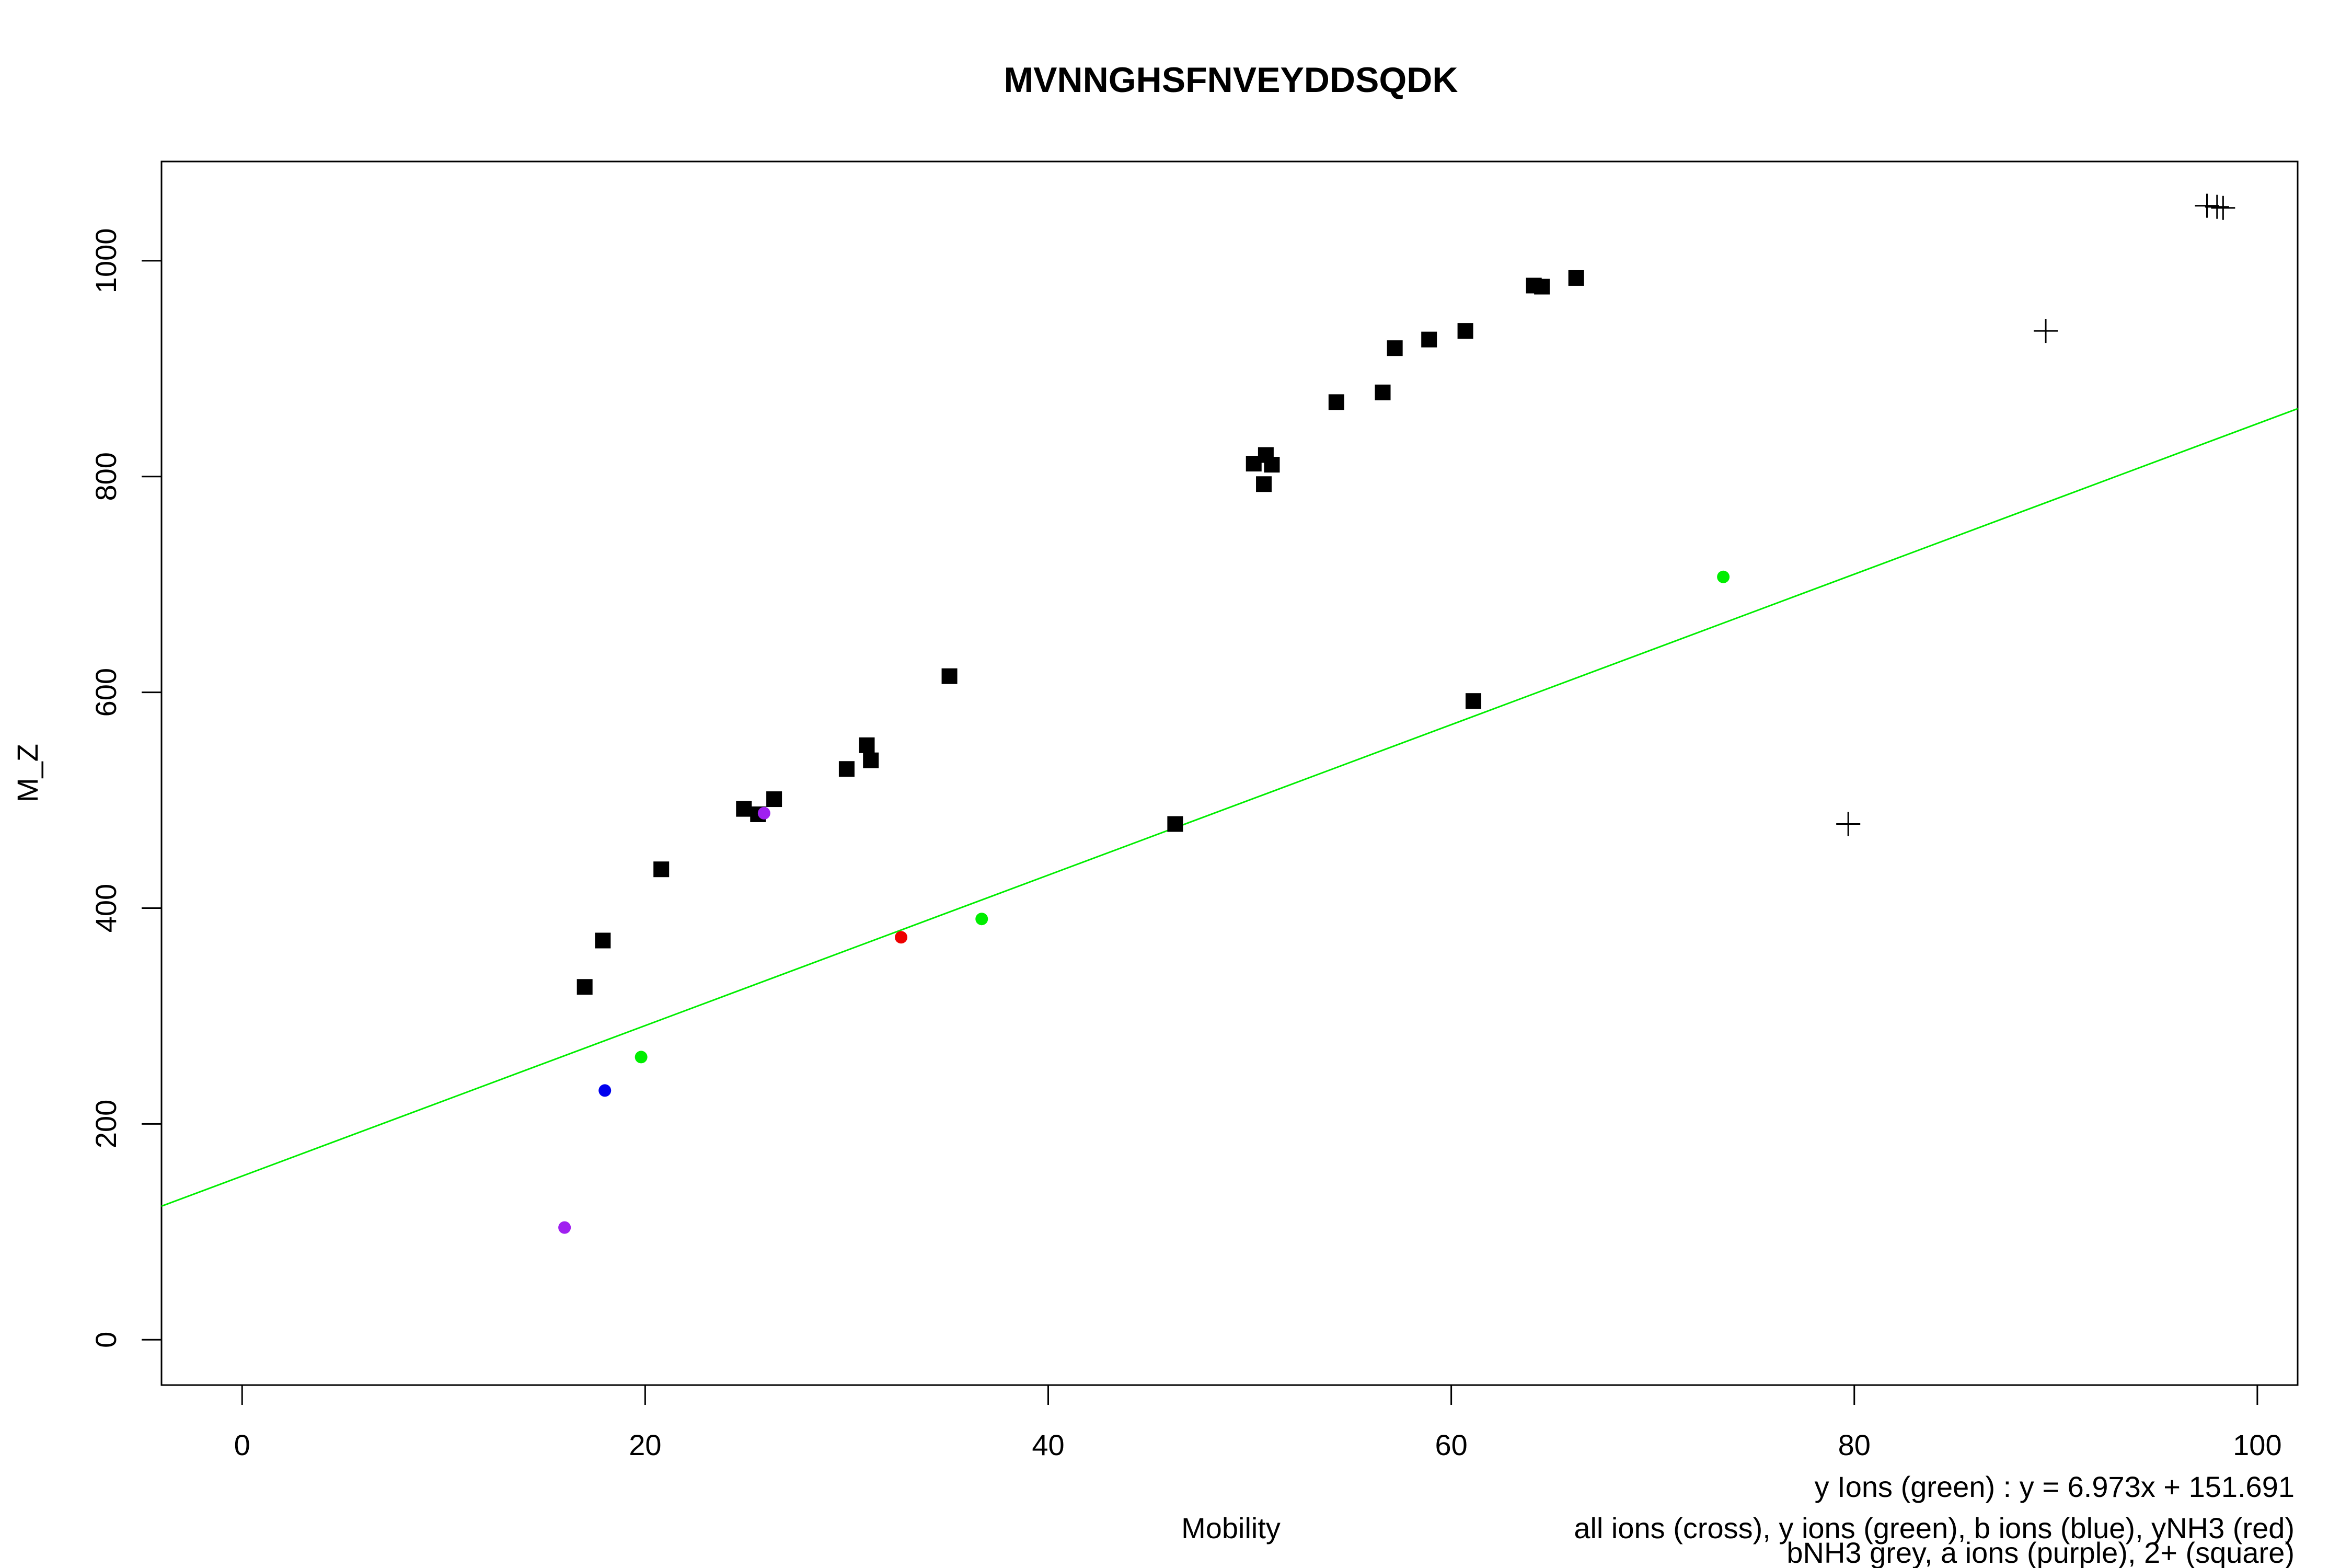 This screenshot has height=1568, width=2352. Describe the element at coordinates (105, 1124) in the screenshot. I see `y-tick-label: 200` at that location.